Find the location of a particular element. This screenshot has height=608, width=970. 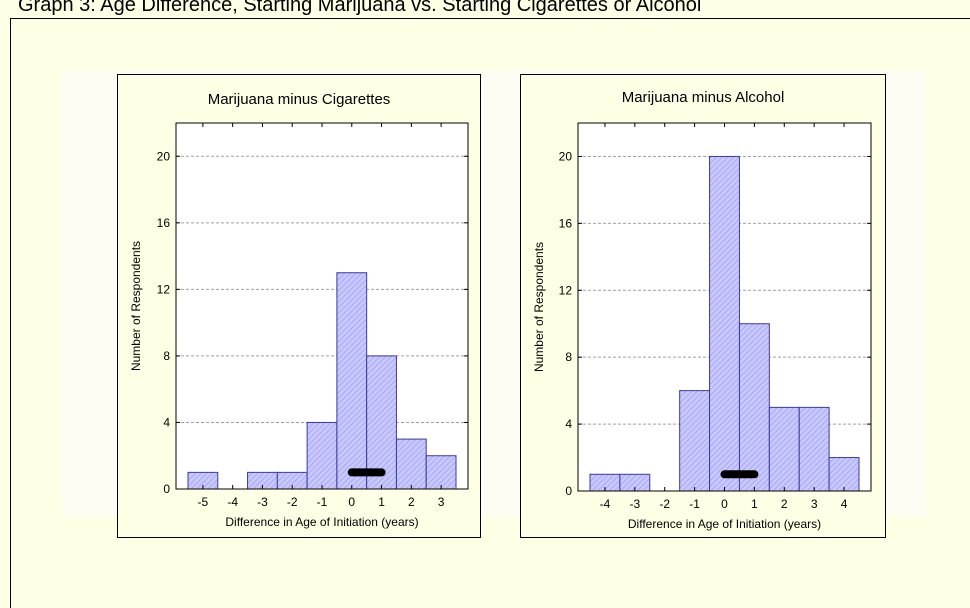

chart-title: Marijuana minus Alcohol is located at coordinates (703, 97).